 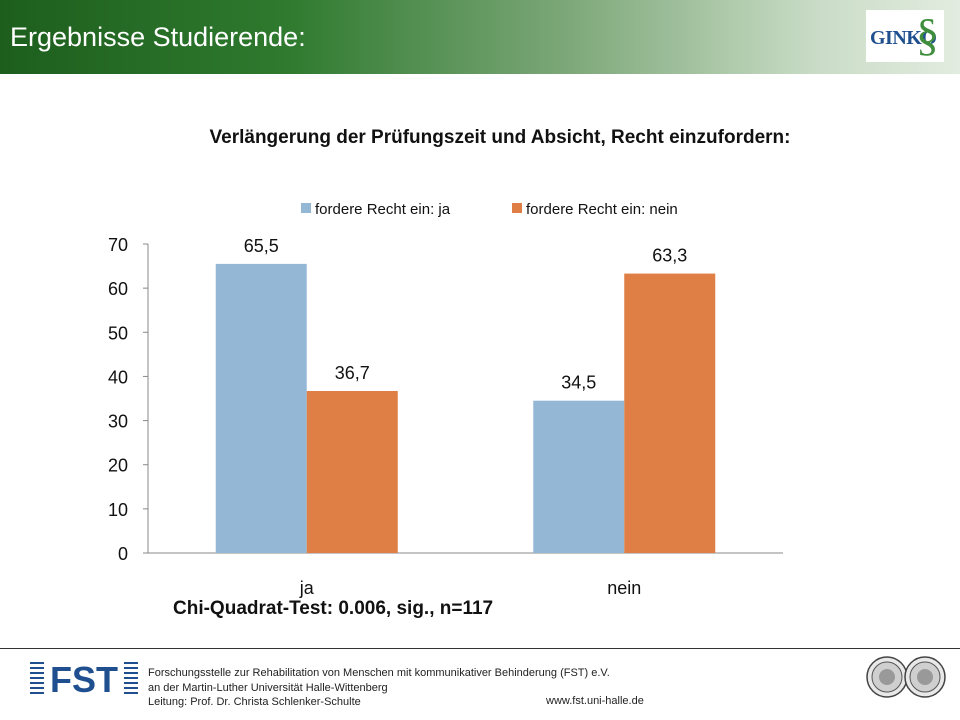 What do you see at coordinates (118, 289) in the screenshot?
I see `y-tick-label: 60` at bounding box center [118, 289].